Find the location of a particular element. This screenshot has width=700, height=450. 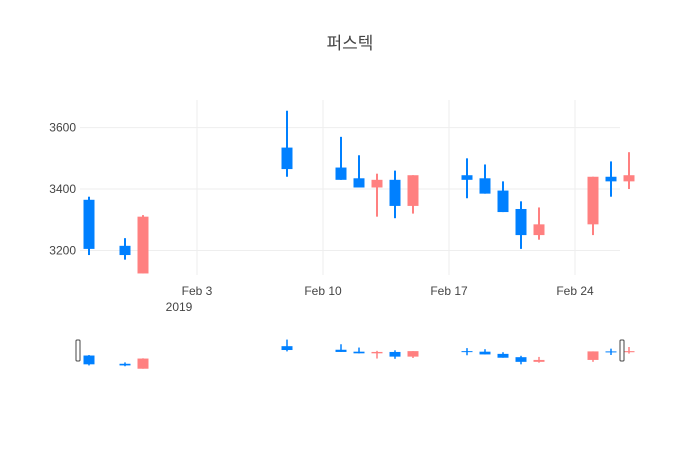

x-tick-label: Feb 17 is located at coordinates (449, 291).